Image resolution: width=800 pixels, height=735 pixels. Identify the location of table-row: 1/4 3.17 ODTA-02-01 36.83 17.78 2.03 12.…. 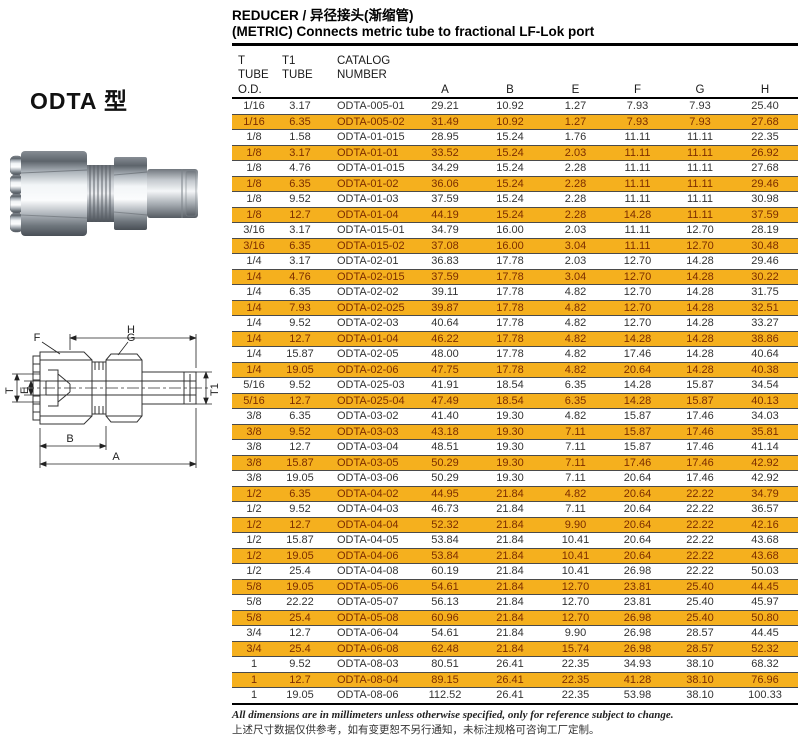
(515, 261).